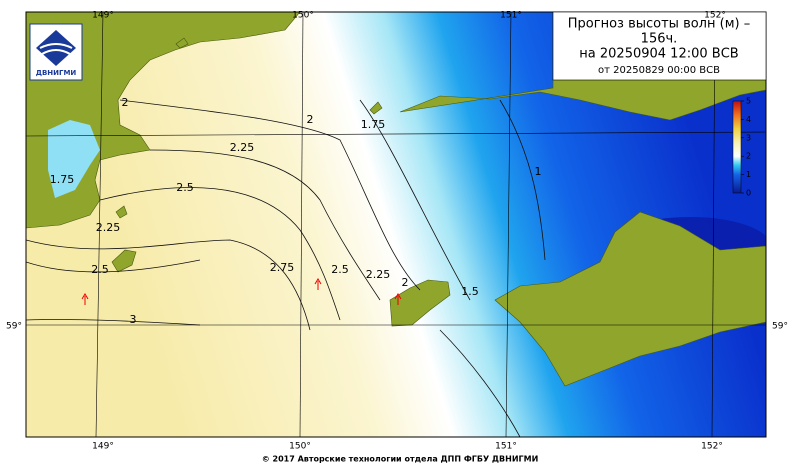  Describe the element at coordinates (56, 48) in the screenshot. I see `logo-emblem` at that location.